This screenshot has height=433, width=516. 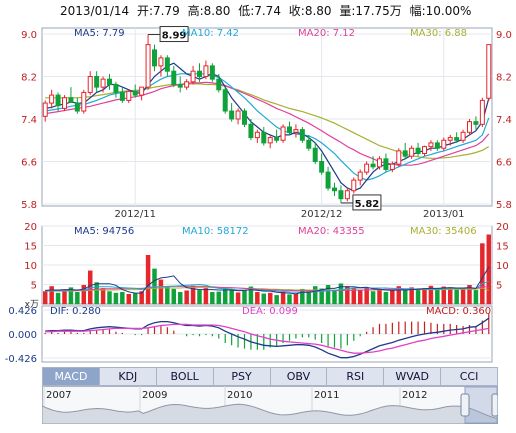 I want to click on volume-legend-ma10: MA10: 58172, so click(x=215, y=231).